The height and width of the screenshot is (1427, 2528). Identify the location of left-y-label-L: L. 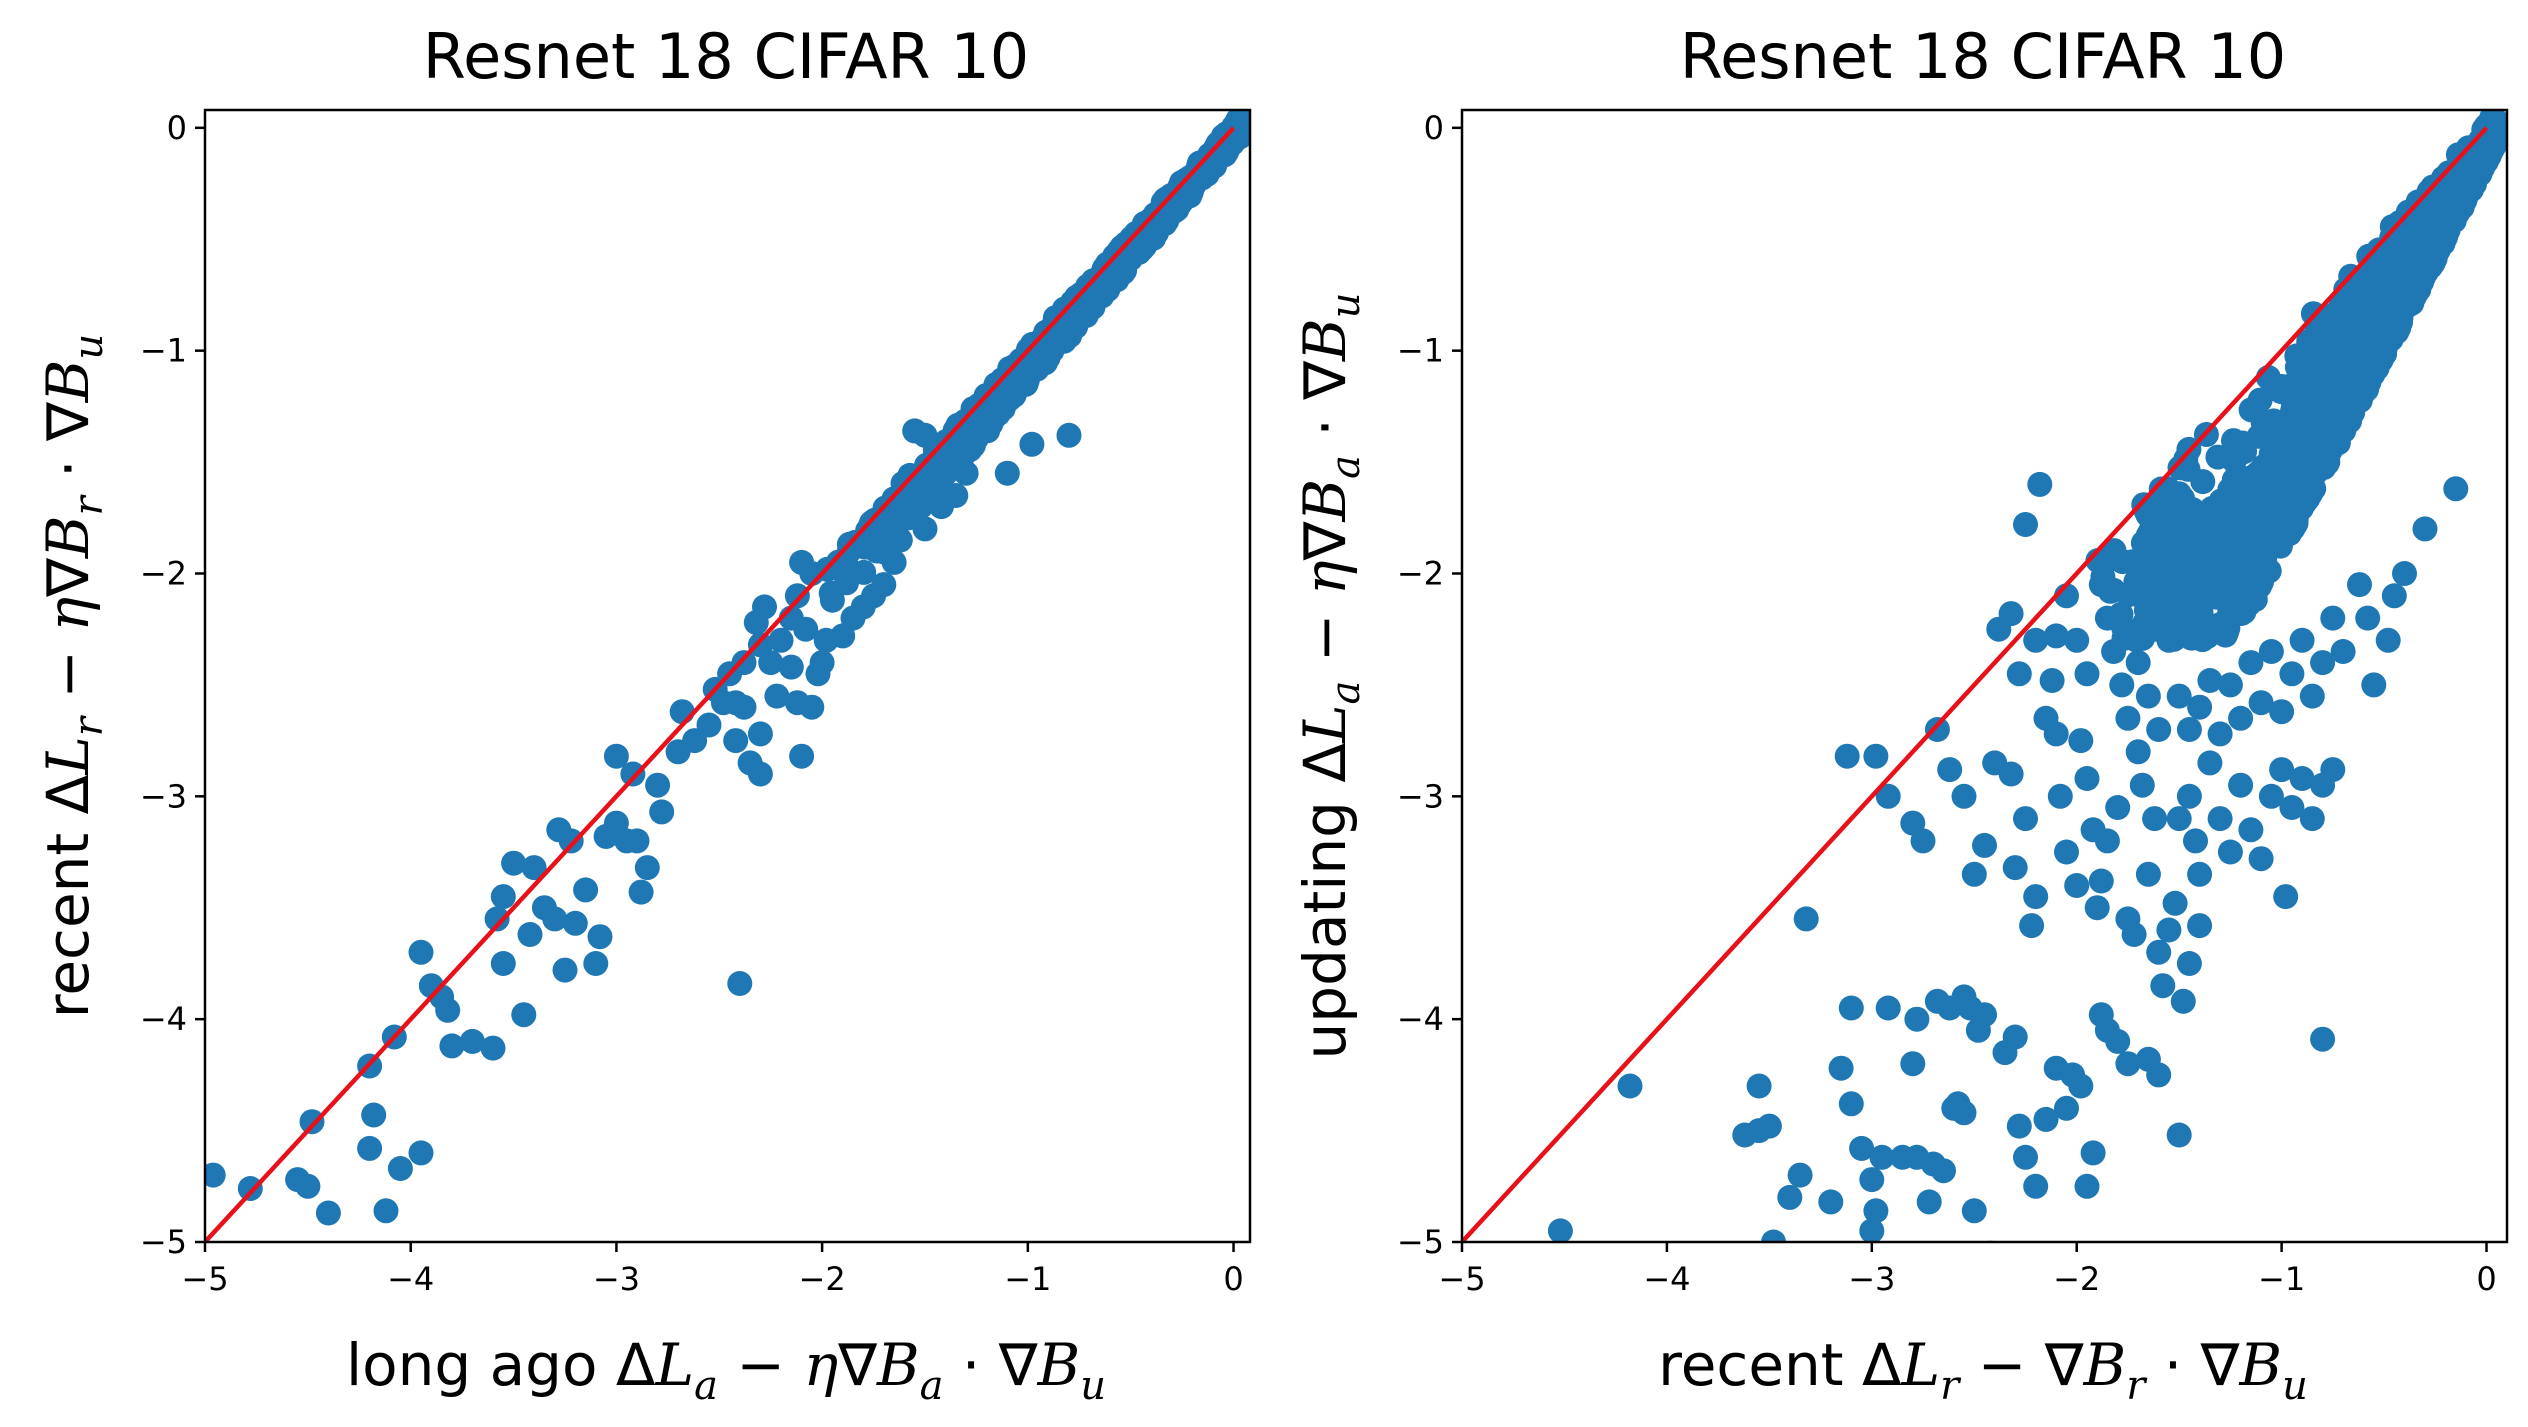
(68, 756).